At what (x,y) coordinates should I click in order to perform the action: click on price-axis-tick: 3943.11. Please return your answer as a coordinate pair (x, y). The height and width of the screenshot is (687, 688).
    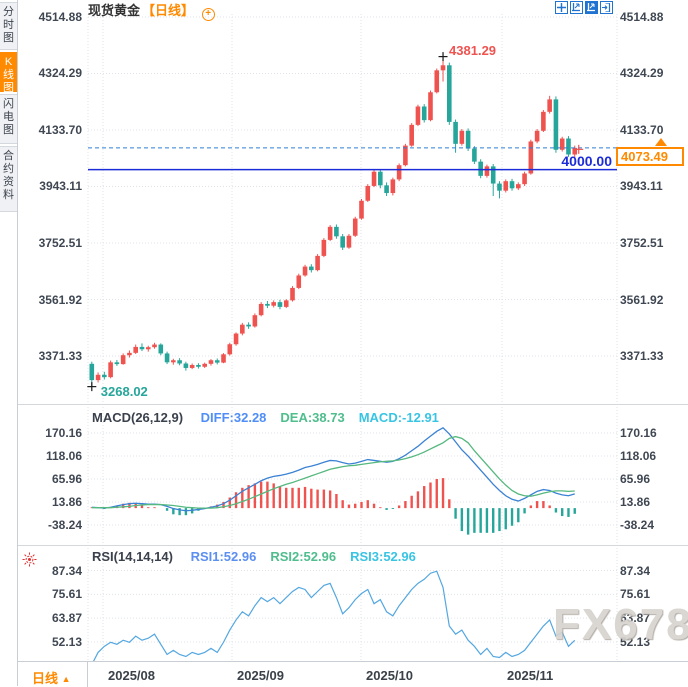
    Looking at the image, I should click on (641, 186).